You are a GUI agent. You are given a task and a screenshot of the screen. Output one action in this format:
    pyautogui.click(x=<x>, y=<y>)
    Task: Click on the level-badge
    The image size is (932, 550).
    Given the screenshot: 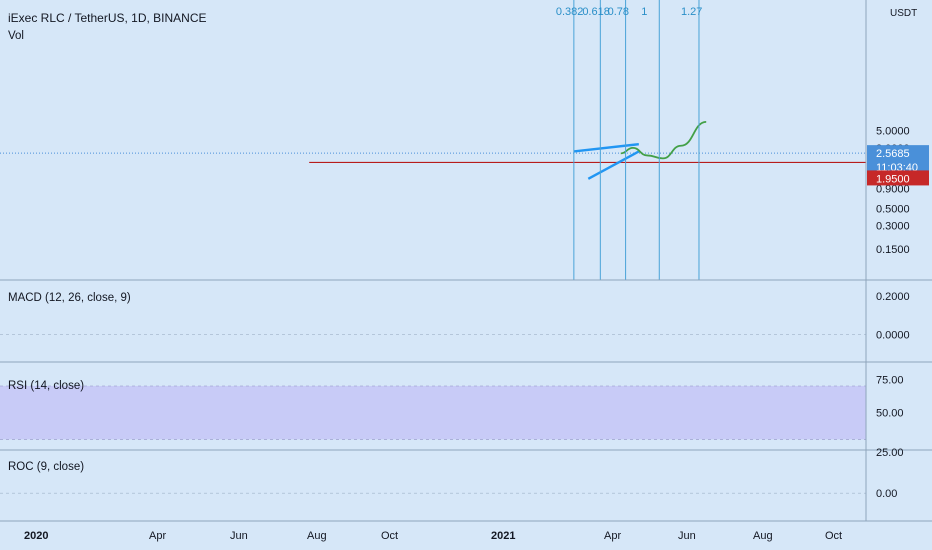 What is the action you would take?
    pyautogui.click(x=898, y=178)
    